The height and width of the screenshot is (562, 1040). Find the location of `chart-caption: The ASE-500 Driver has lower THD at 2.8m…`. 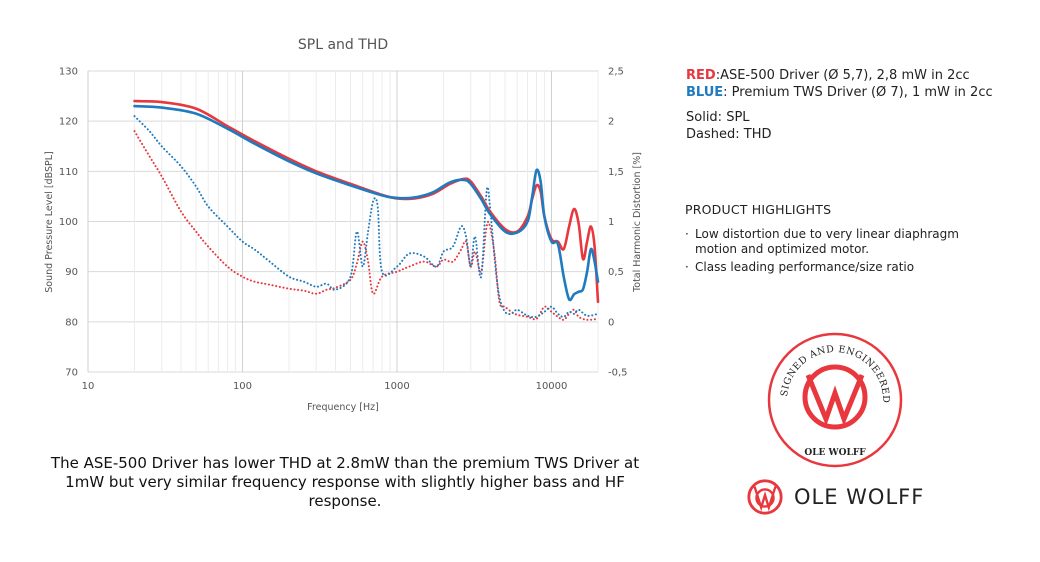

chart-caption: The ASE-500 Driver has lower THD at 2.8m… is located at coordinates (345, 482).